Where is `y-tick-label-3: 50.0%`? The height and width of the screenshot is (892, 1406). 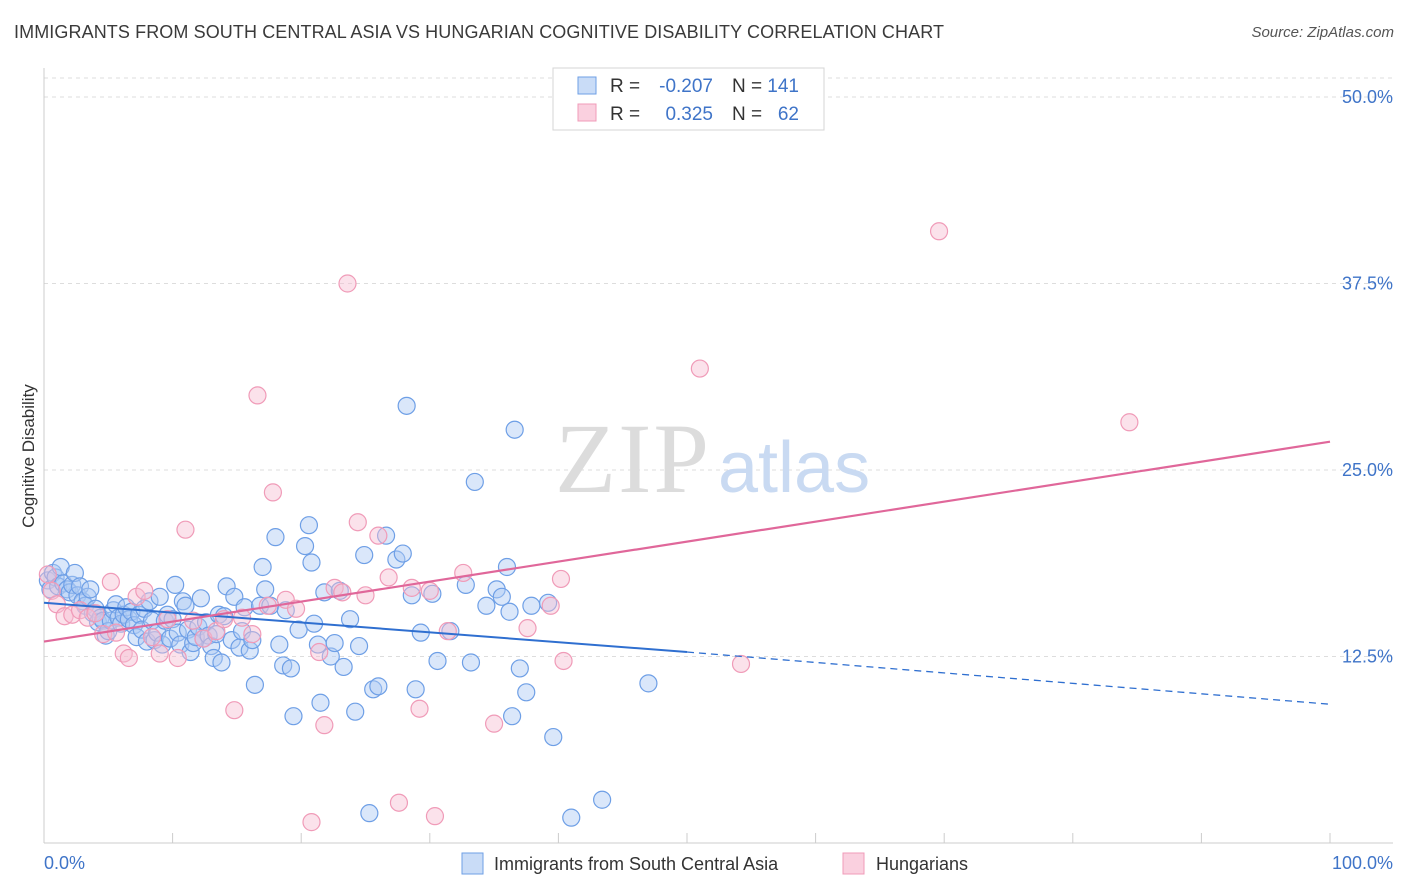 y-tick-label-3: 50.0% is located at coordinates (1367, 97).